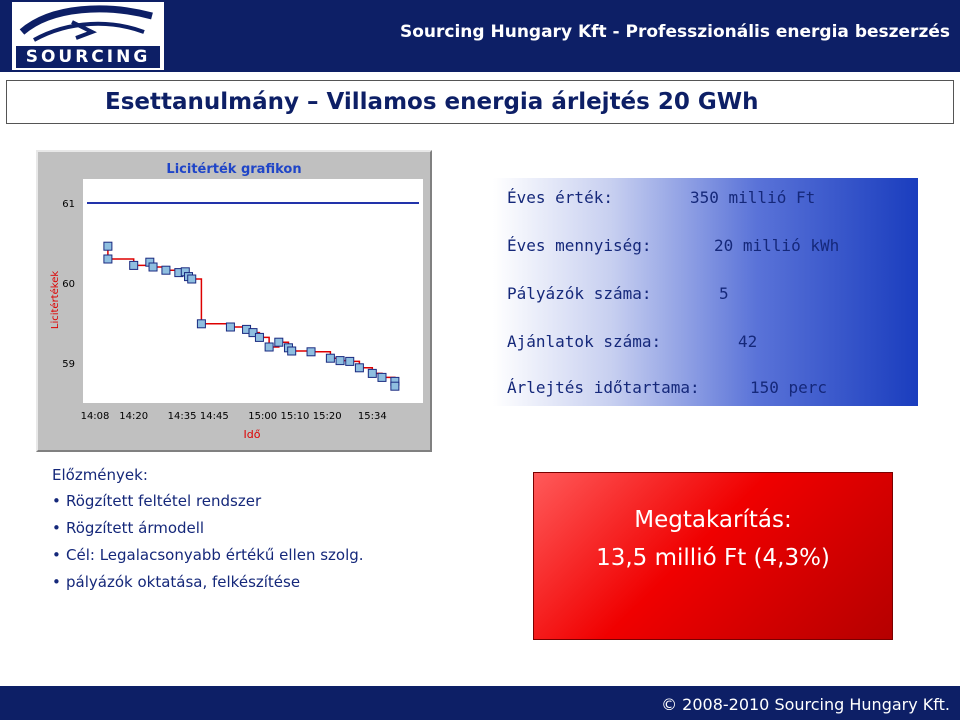 Image resolution: width=960 pixels, height=720 pixels. Describe the element at coordinates (208, 555) in the screenshot. I see `list-item: Cél: Legalacsonyabb értékű ellen szolg.` at that location.